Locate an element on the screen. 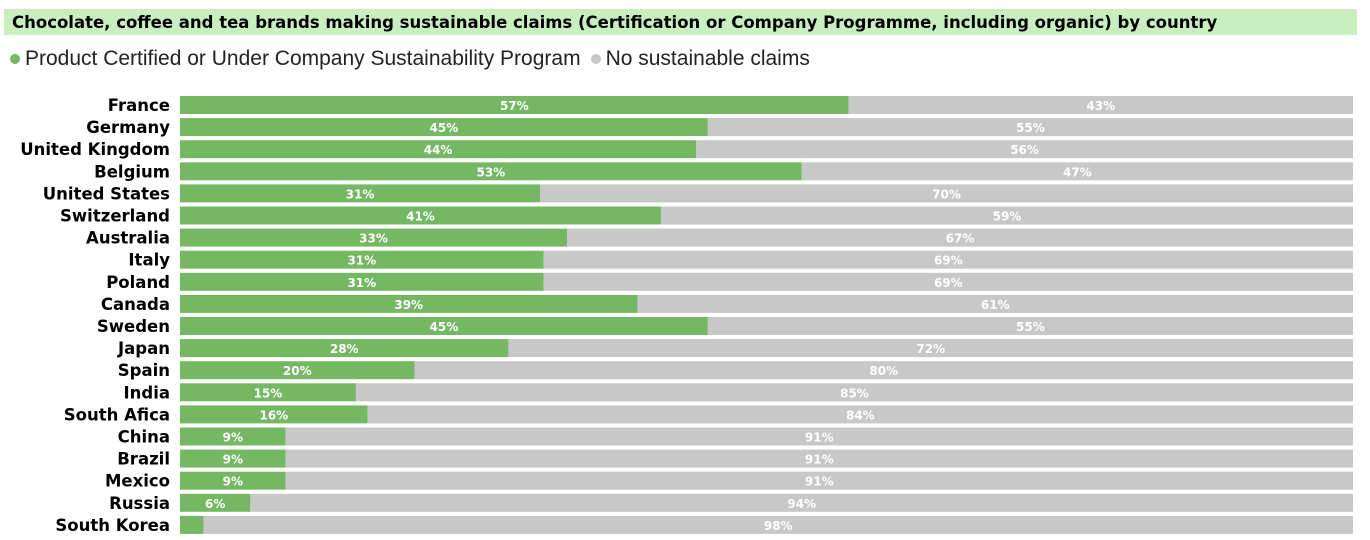 Image resolution: width=1370 pixels, height=540 pixels. data-label-certified-canada: 39% is located at coordinates (408, 305).